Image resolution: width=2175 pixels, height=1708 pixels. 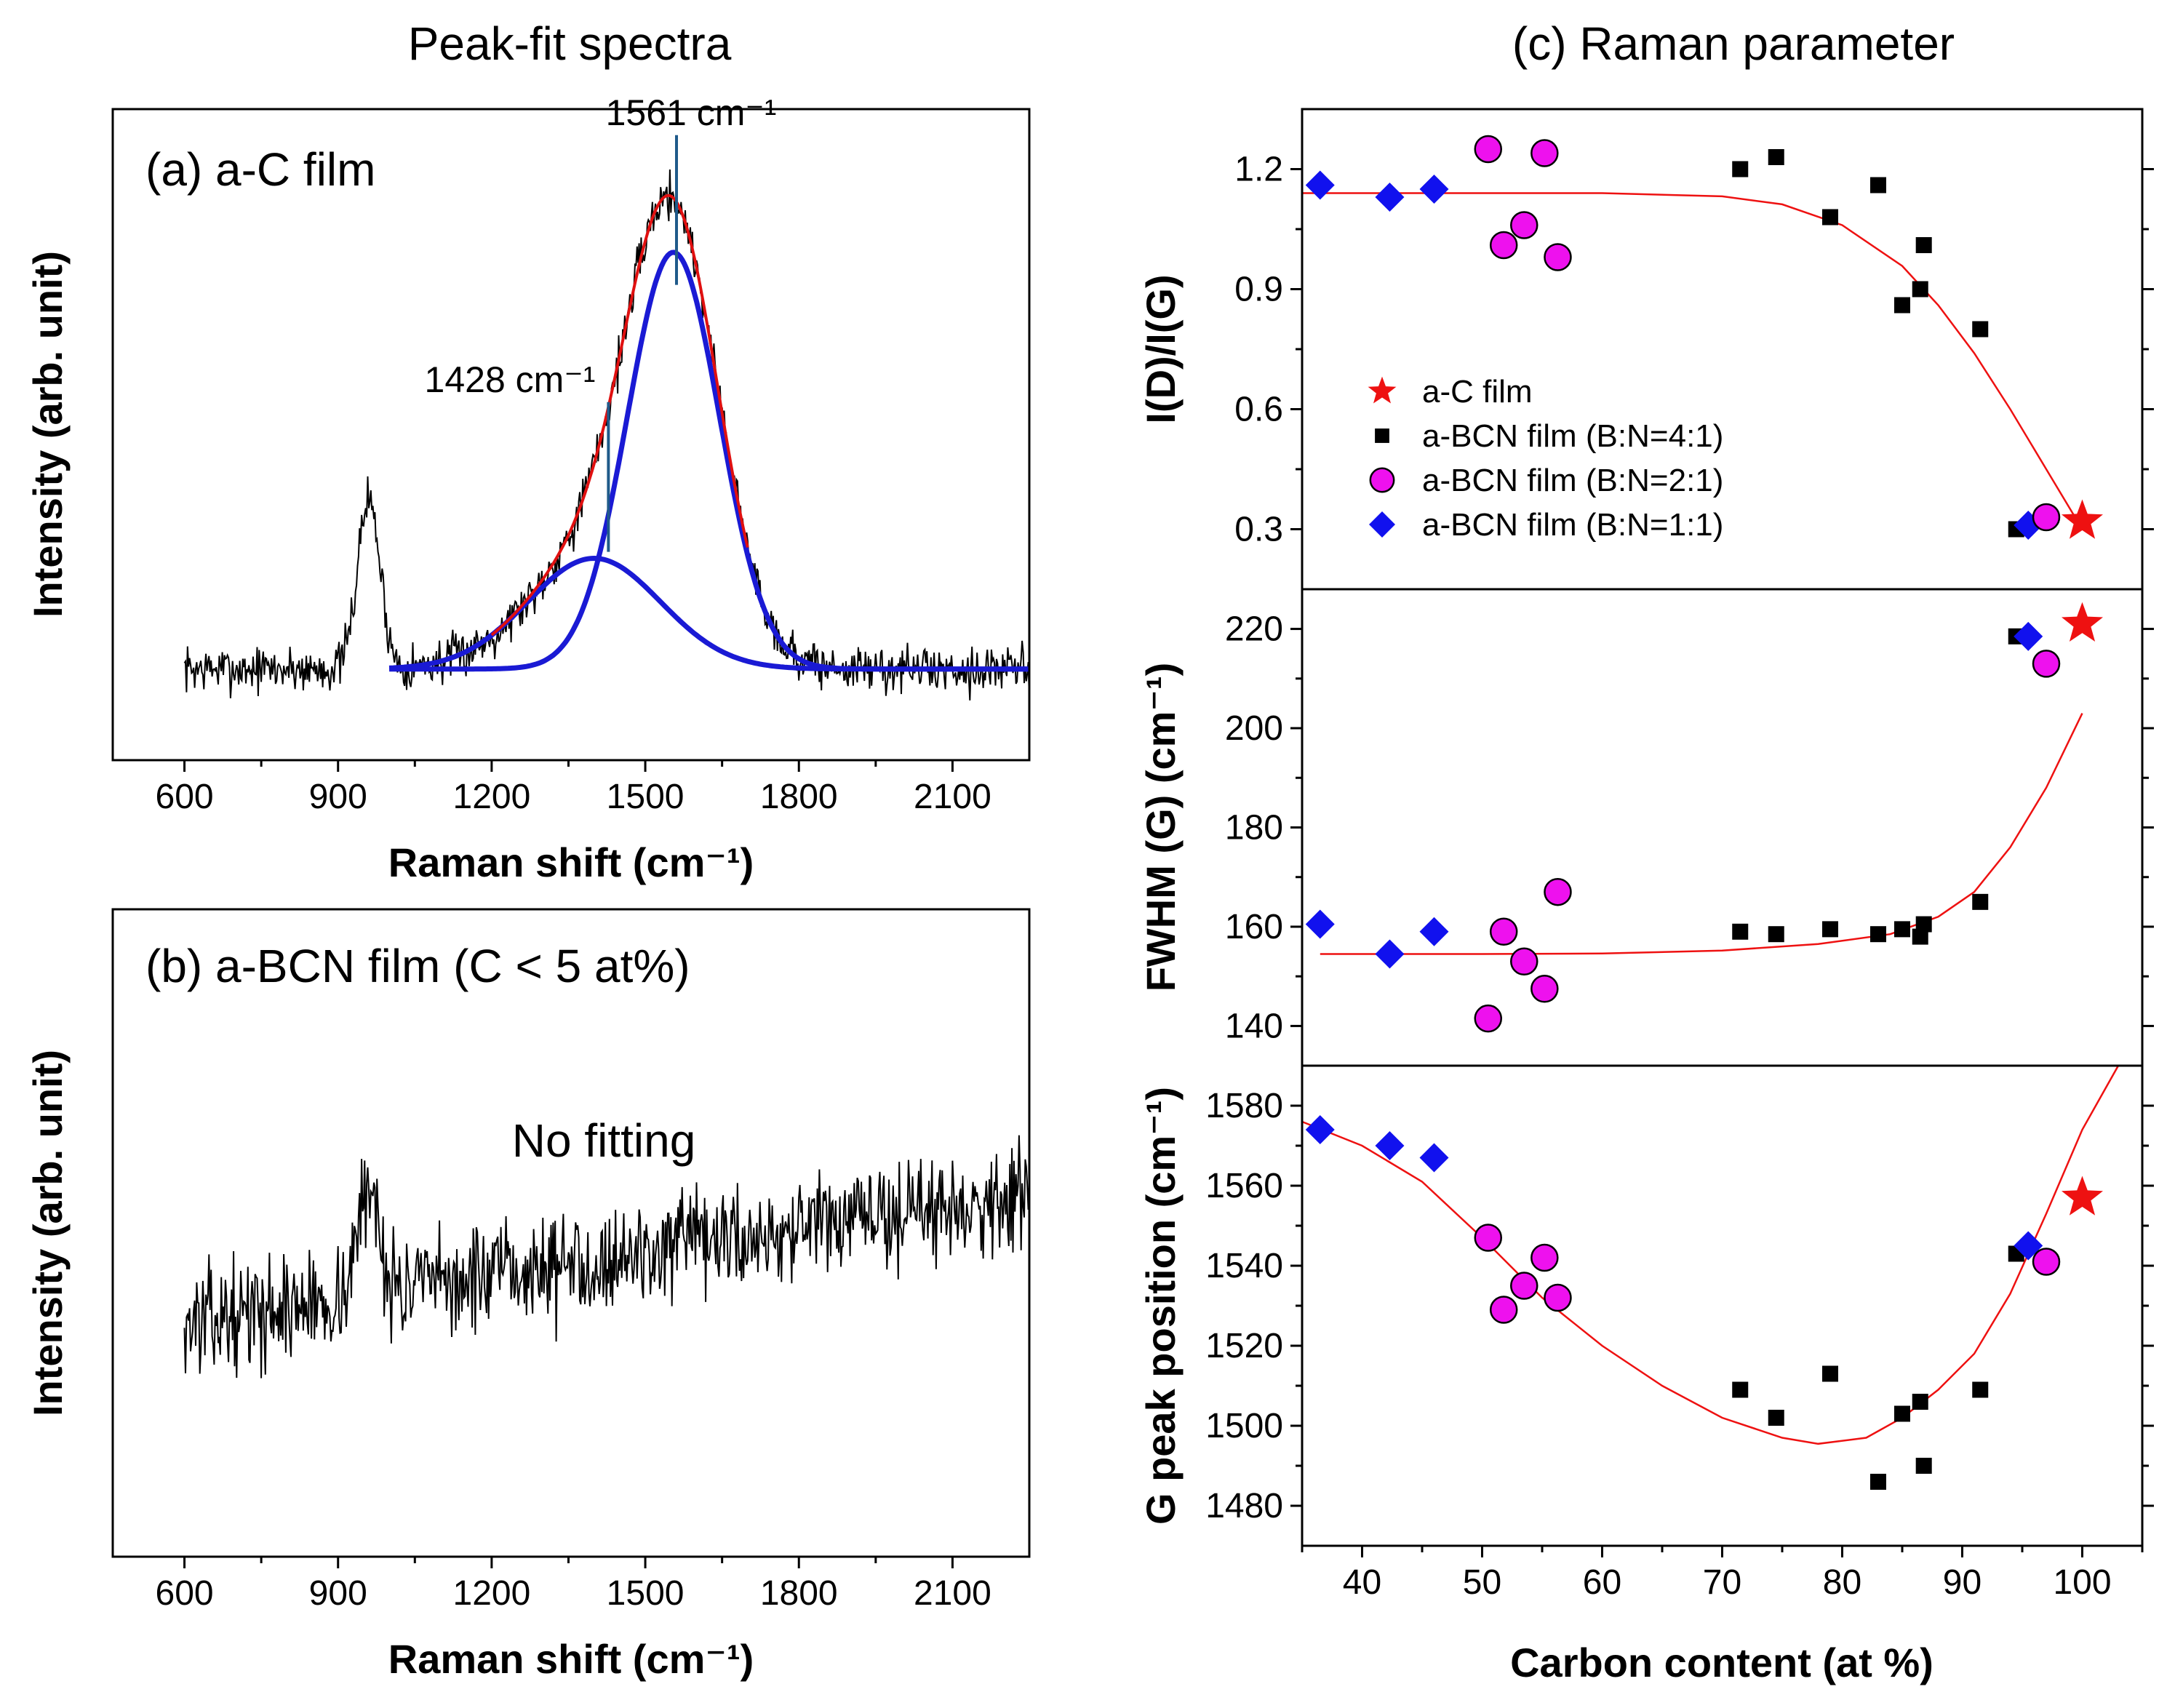 I want to click on panel-c2-y-tick-label: 220, so click(x=1254, y=629).